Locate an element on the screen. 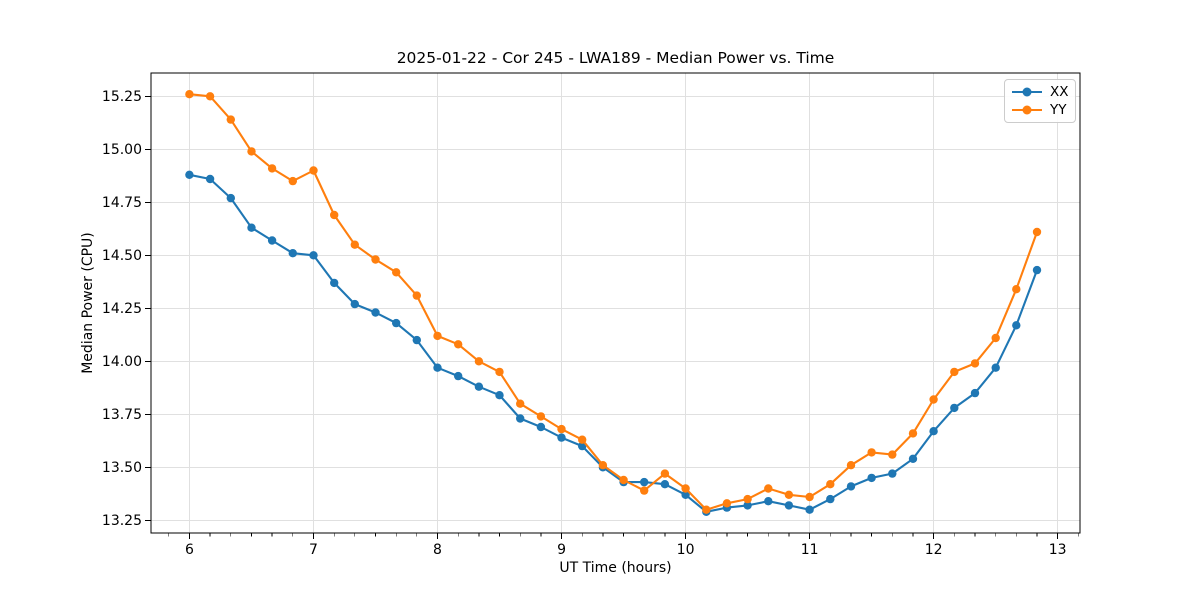 This screenshot has width=1200, height=600. legend-item-yy: YY is located at coordinates (1040, 110).